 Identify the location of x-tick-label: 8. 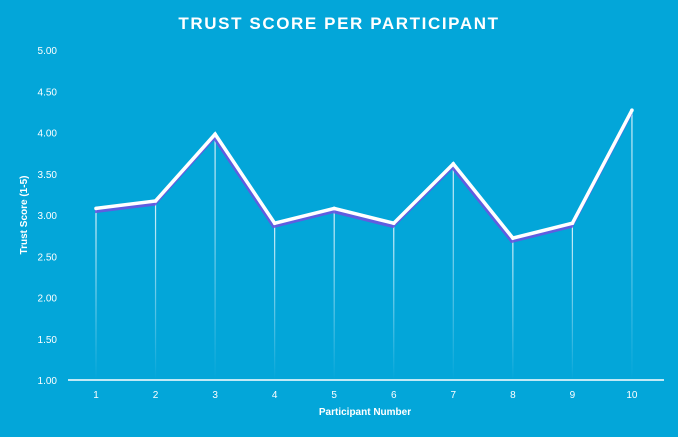
(513, 395).